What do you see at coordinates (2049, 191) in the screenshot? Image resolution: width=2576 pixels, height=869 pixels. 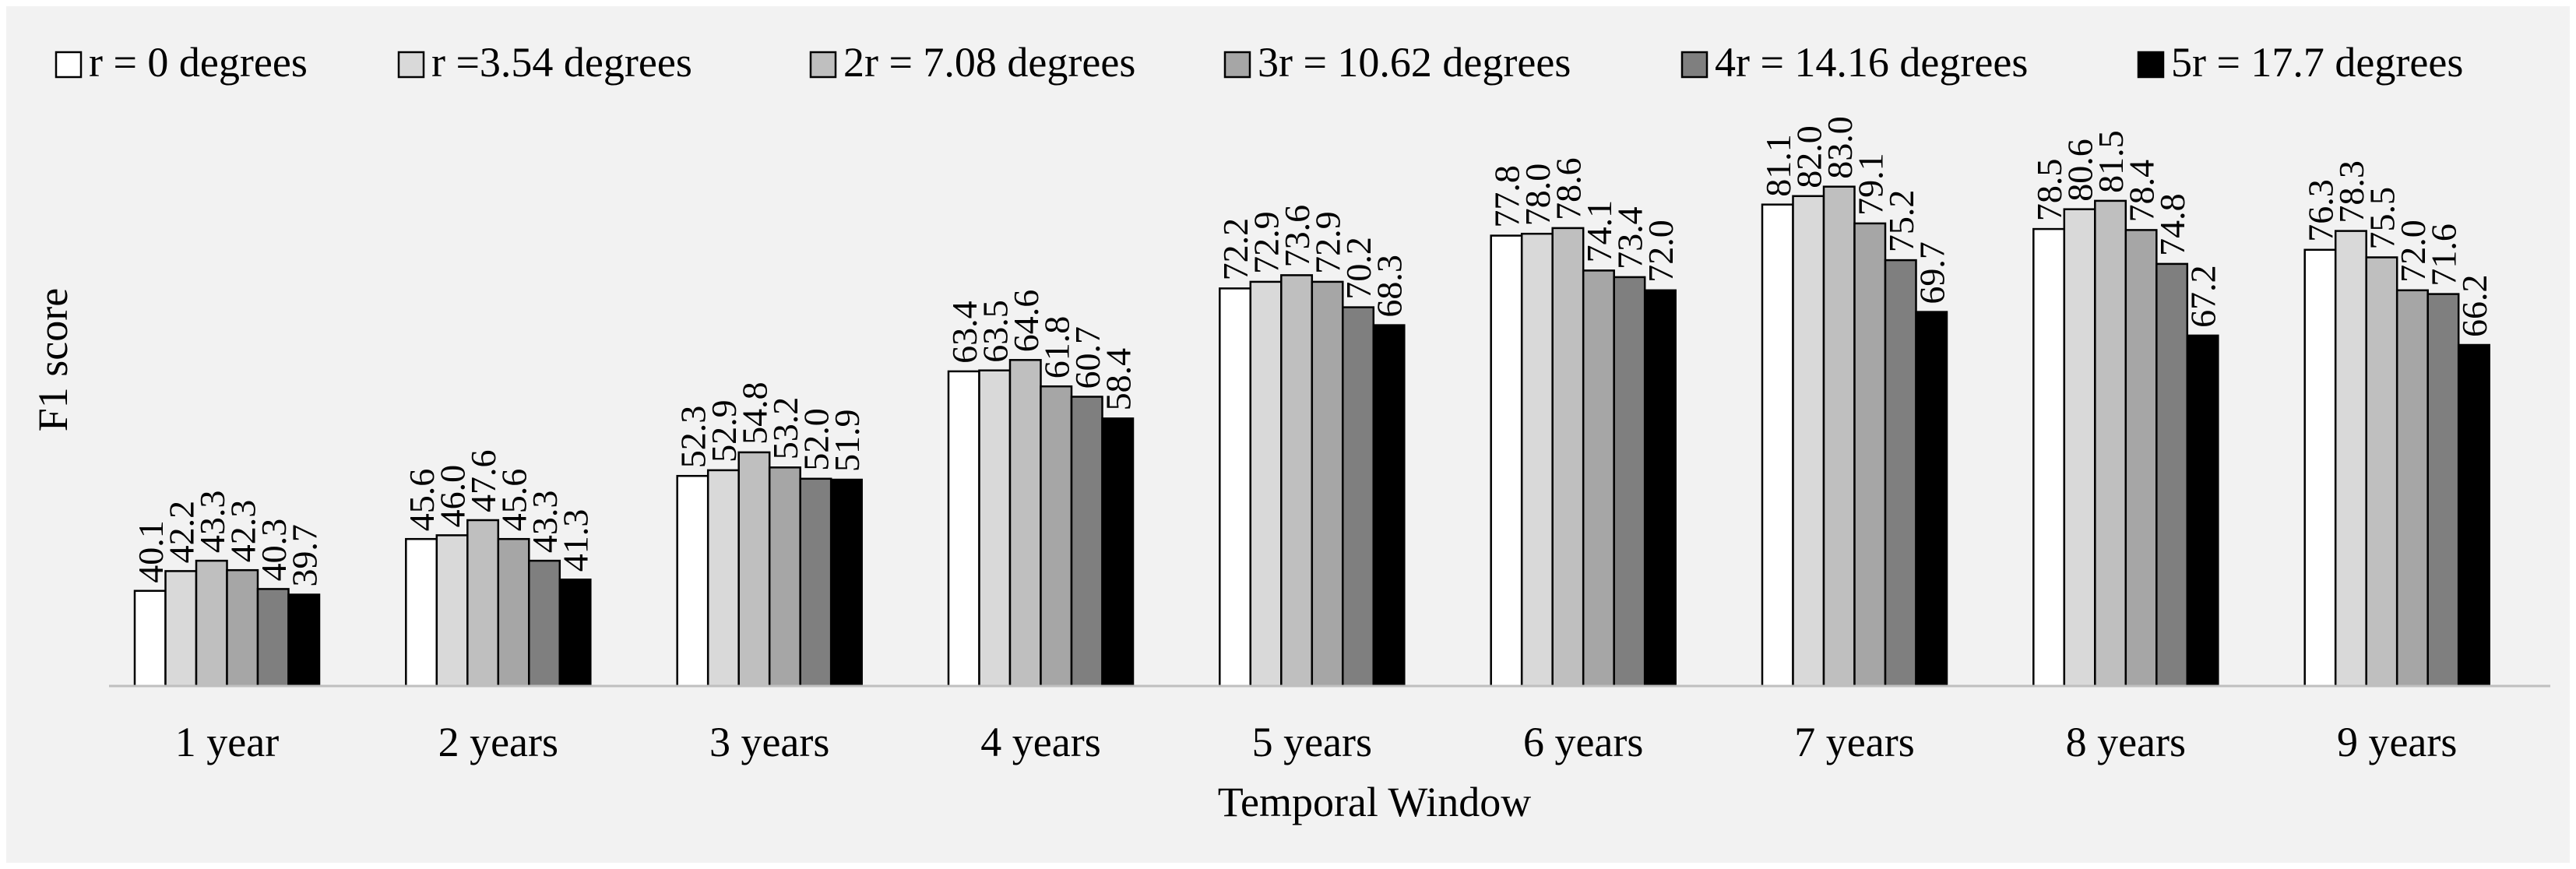 I see `value-label-1-8: 78.5` at bounding box center [2049, 191].